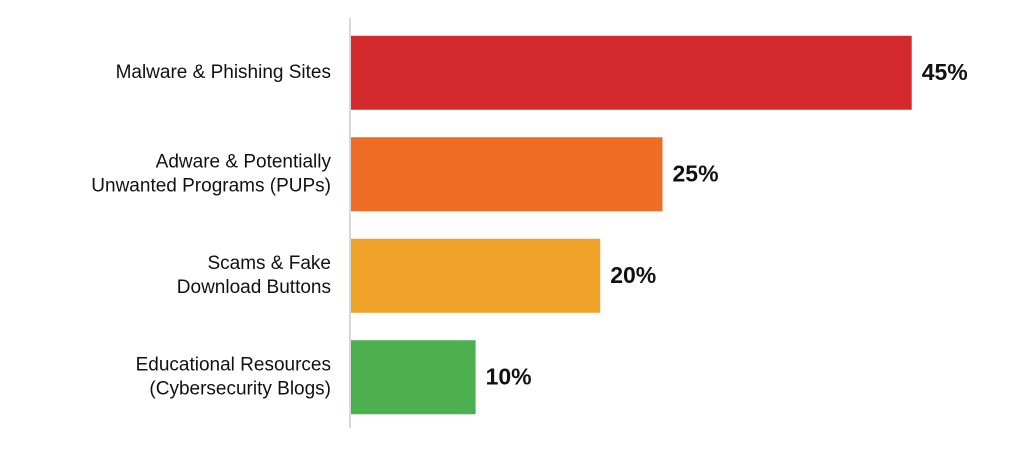  I want to click on value-label: 20%, so click(633, 275).